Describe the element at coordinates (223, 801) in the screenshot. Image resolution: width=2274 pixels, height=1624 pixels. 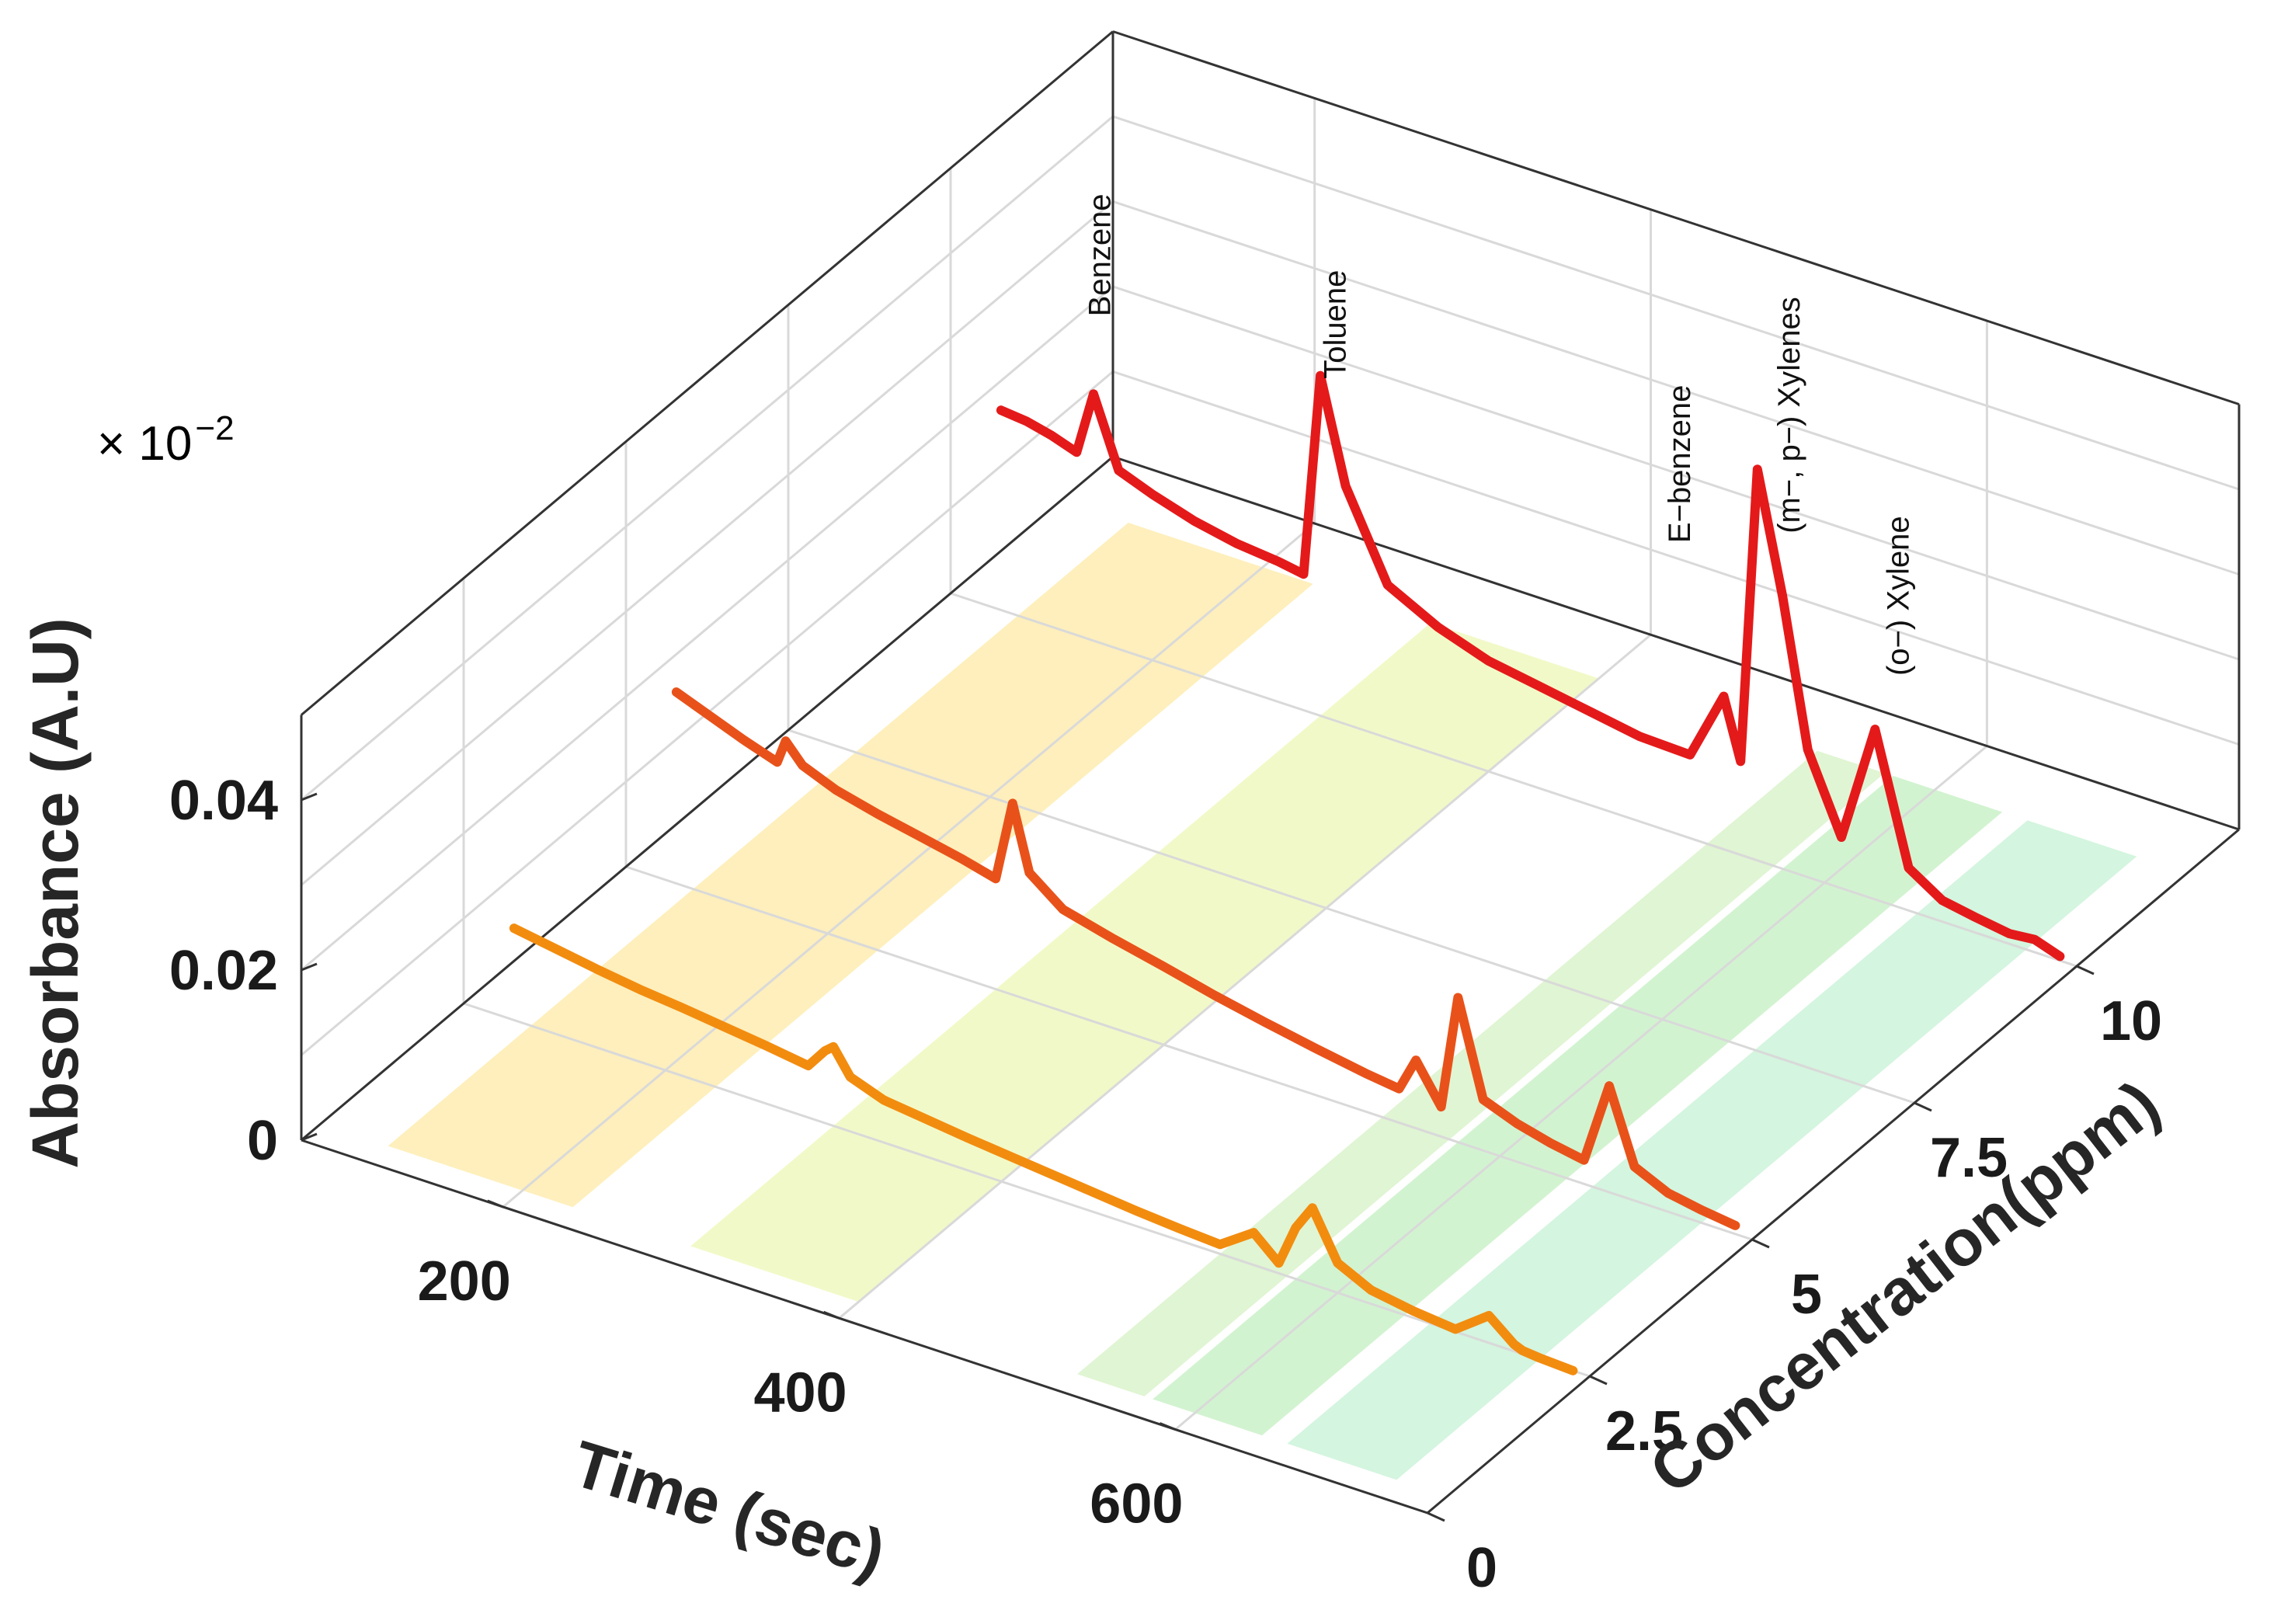
I see `z-tick-label-2: 0.04` at that location.